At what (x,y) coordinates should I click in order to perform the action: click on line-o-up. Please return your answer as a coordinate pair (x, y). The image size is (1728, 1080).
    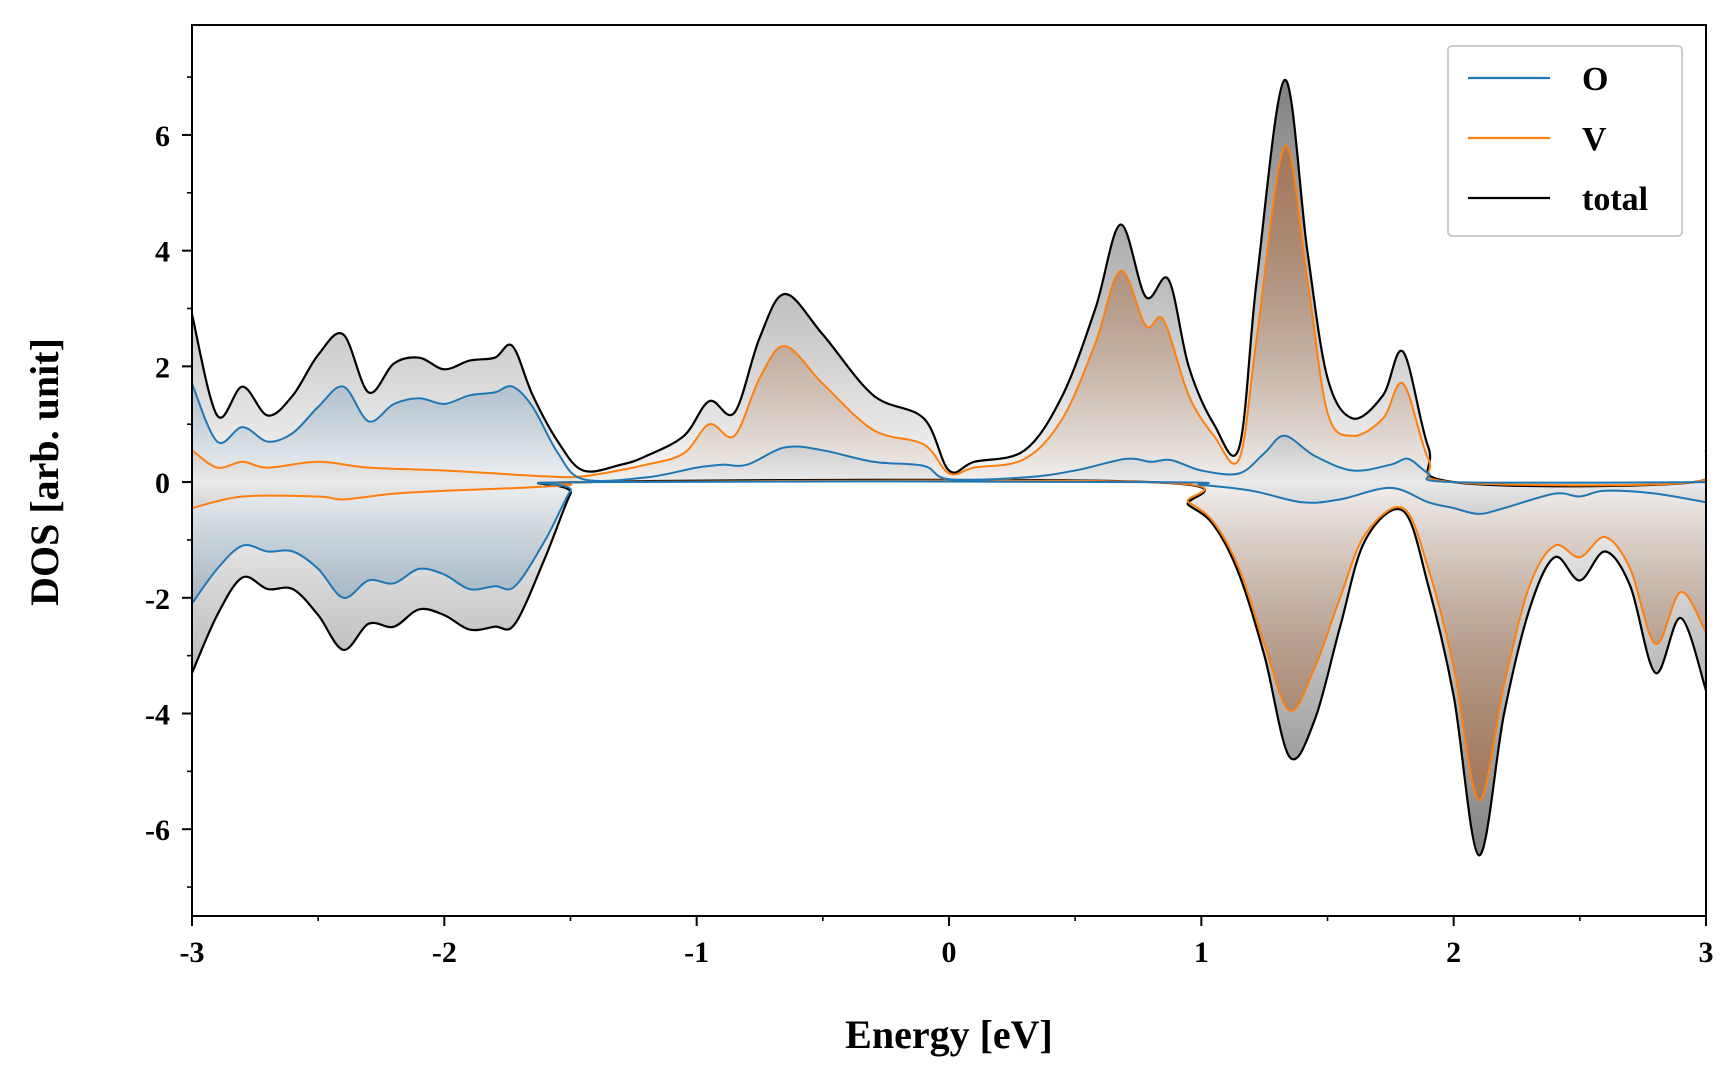
    Looking at the image, I should click on (949, 433).